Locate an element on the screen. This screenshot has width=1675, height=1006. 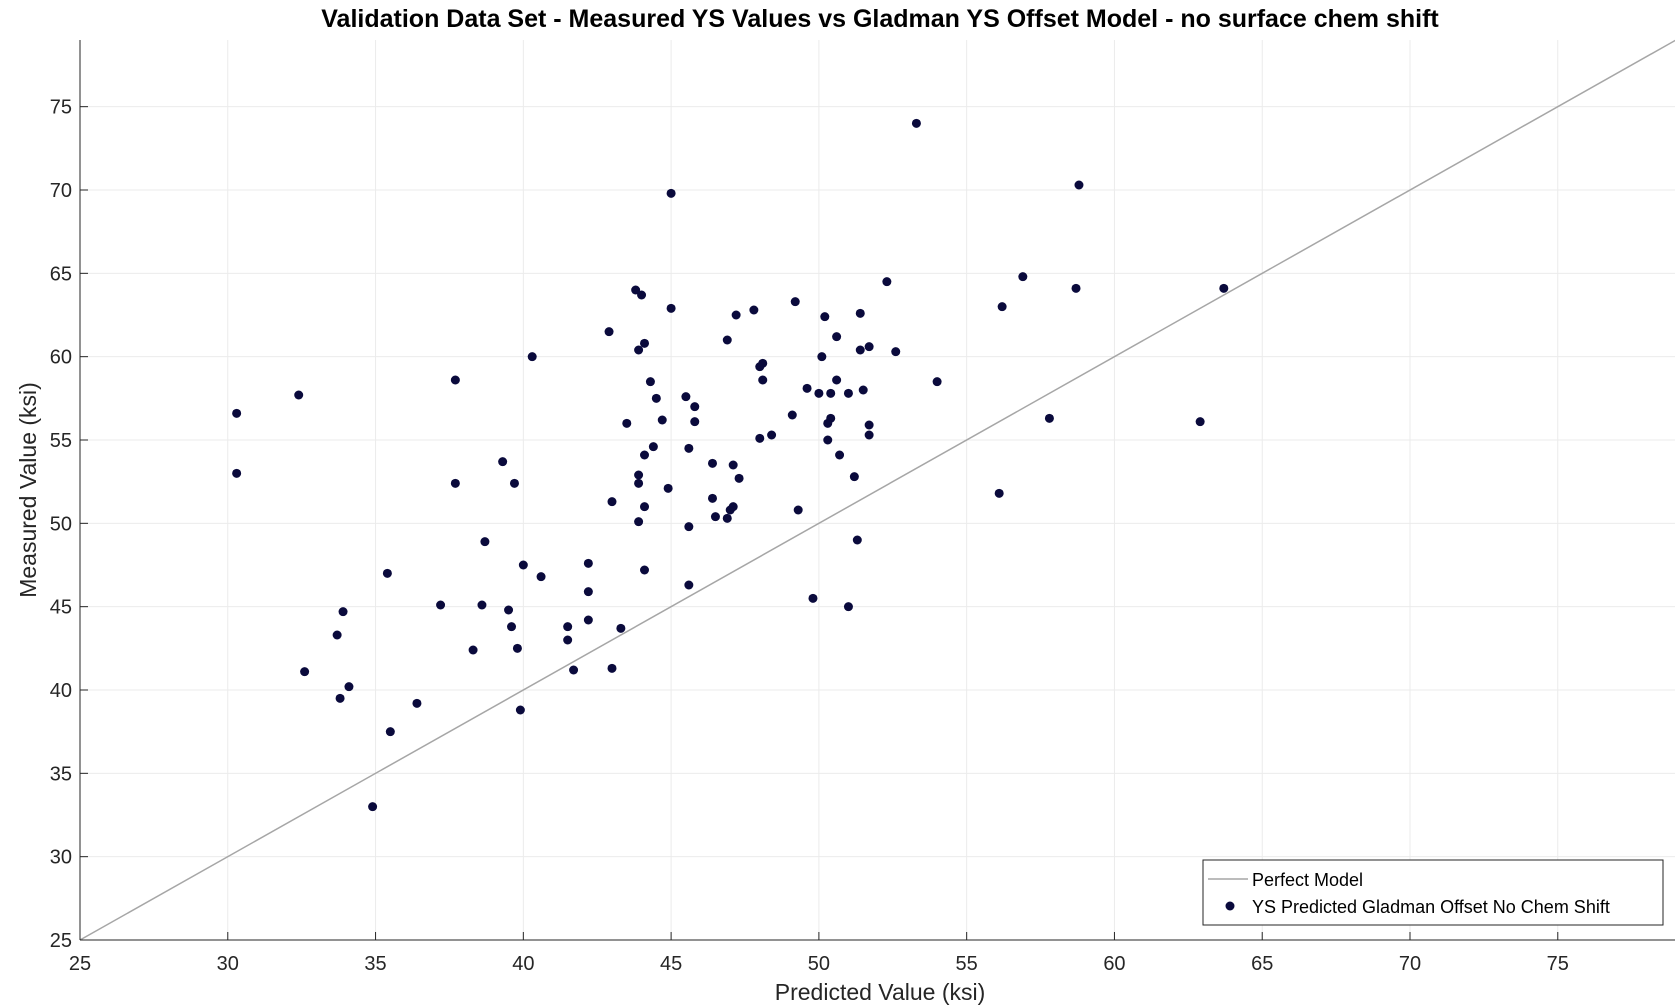
y-tick-label: 35 is located at coordinates (61, 774).